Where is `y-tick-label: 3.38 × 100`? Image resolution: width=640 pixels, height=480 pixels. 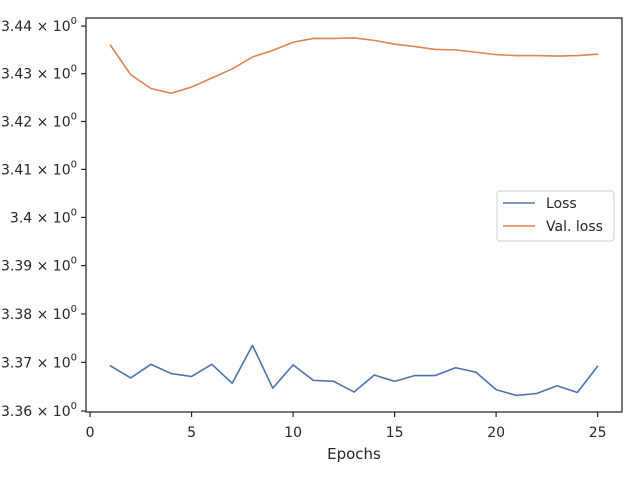
y-tick-label: 3.38 × 100 is located at coordinates (39, 313).